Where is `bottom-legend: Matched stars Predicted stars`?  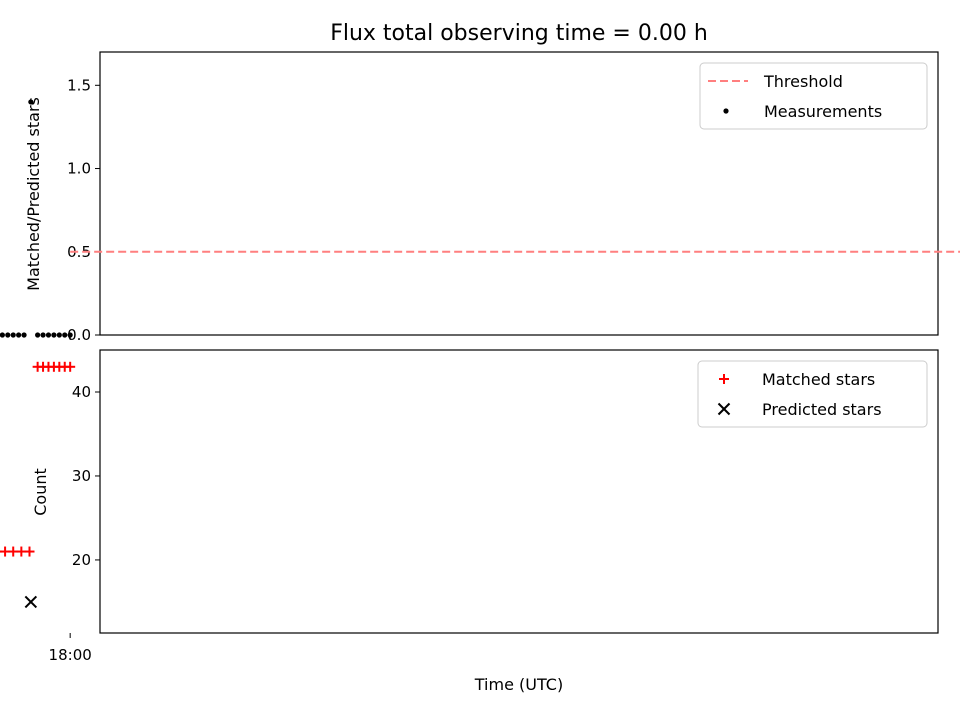
bottom-legend: Matched stars Predicted stars is located at coordinates (812, 394).